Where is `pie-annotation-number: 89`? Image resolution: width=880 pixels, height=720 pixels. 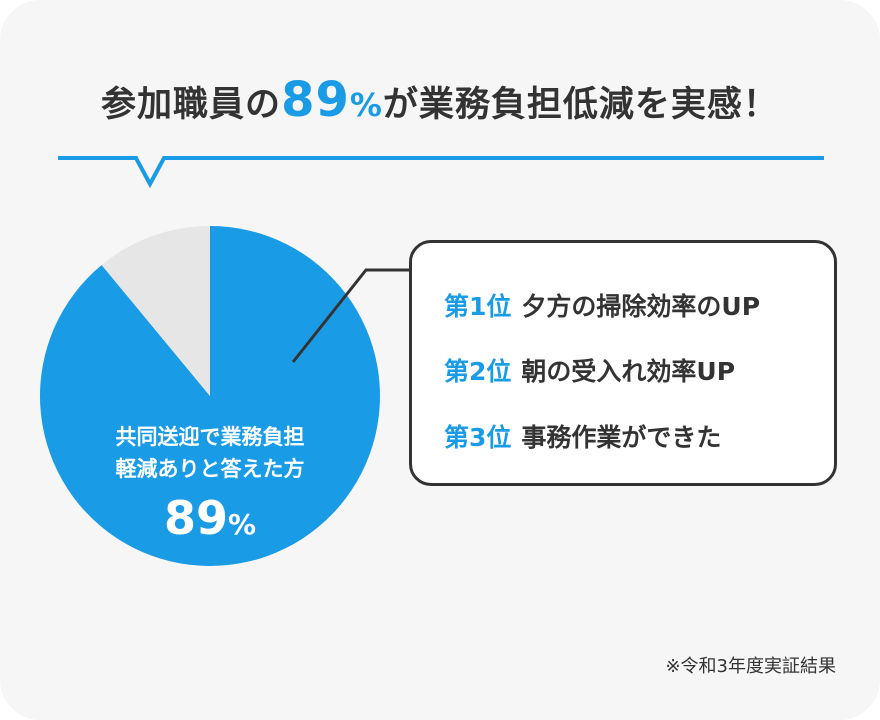 pie-annotation-number: 89 is located at coordinates (196, 518).